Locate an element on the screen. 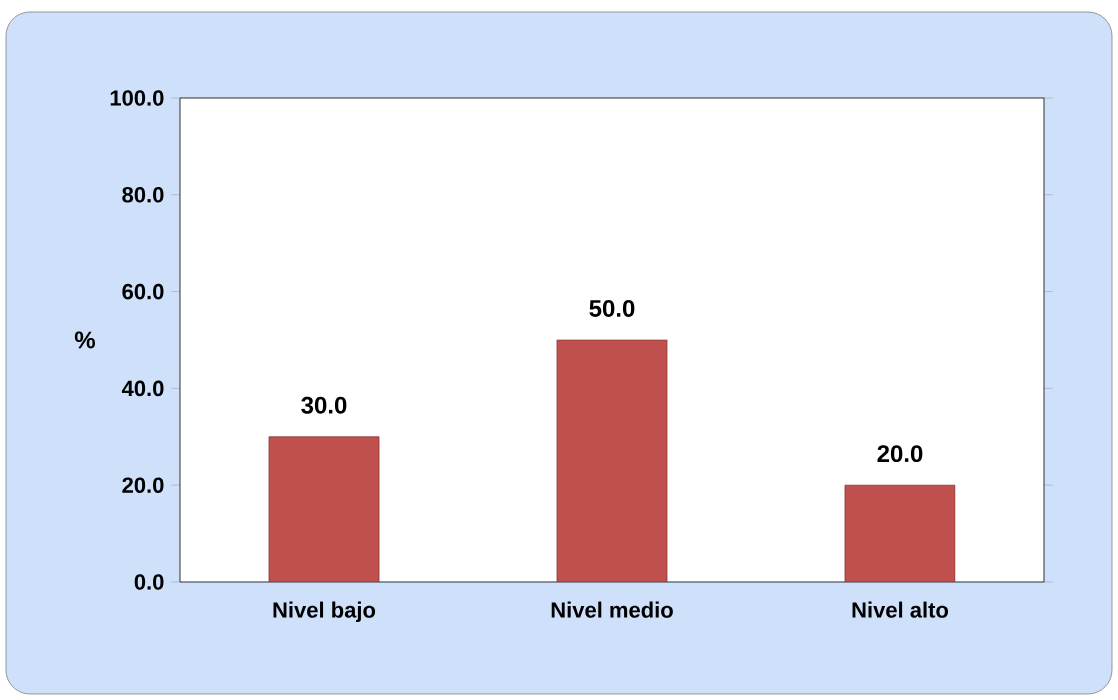 The width and height of the screenshot is (1118, 700). y-tick-label: 100.0 is located at coordinates (137, 98).